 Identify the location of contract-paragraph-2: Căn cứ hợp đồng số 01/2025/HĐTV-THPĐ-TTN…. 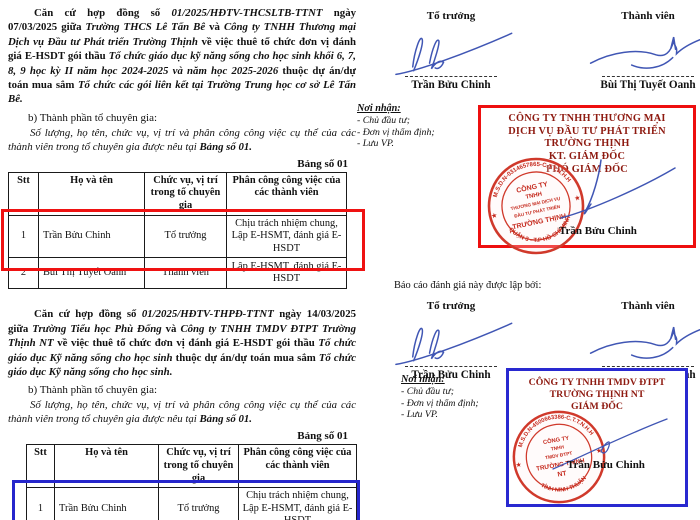
(182, 343).